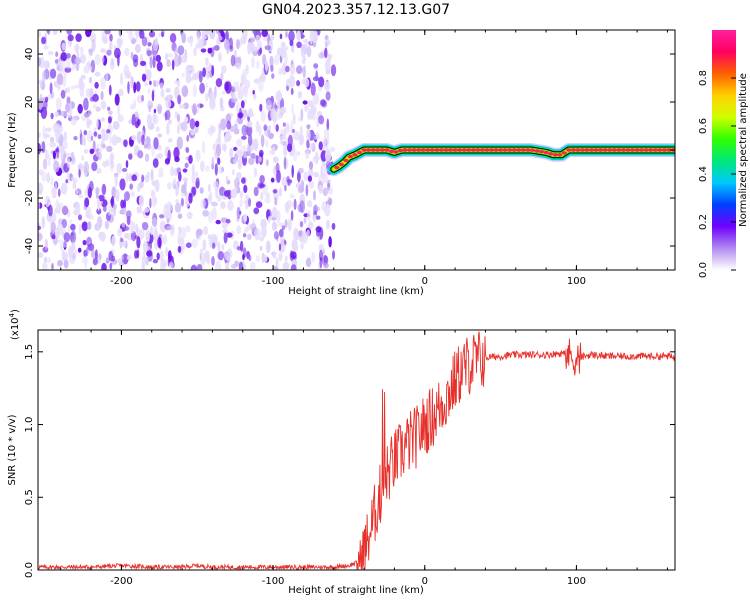  I want to click on y-tick-label: 40, so click(29, 54).